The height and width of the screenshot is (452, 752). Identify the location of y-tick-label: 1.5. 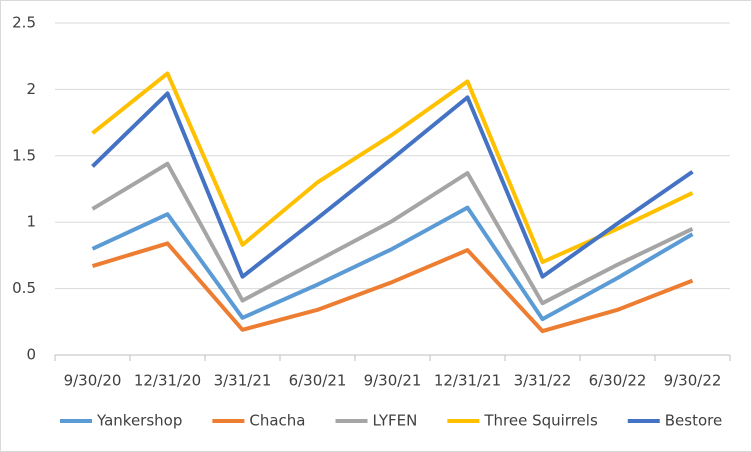
(24, 155).